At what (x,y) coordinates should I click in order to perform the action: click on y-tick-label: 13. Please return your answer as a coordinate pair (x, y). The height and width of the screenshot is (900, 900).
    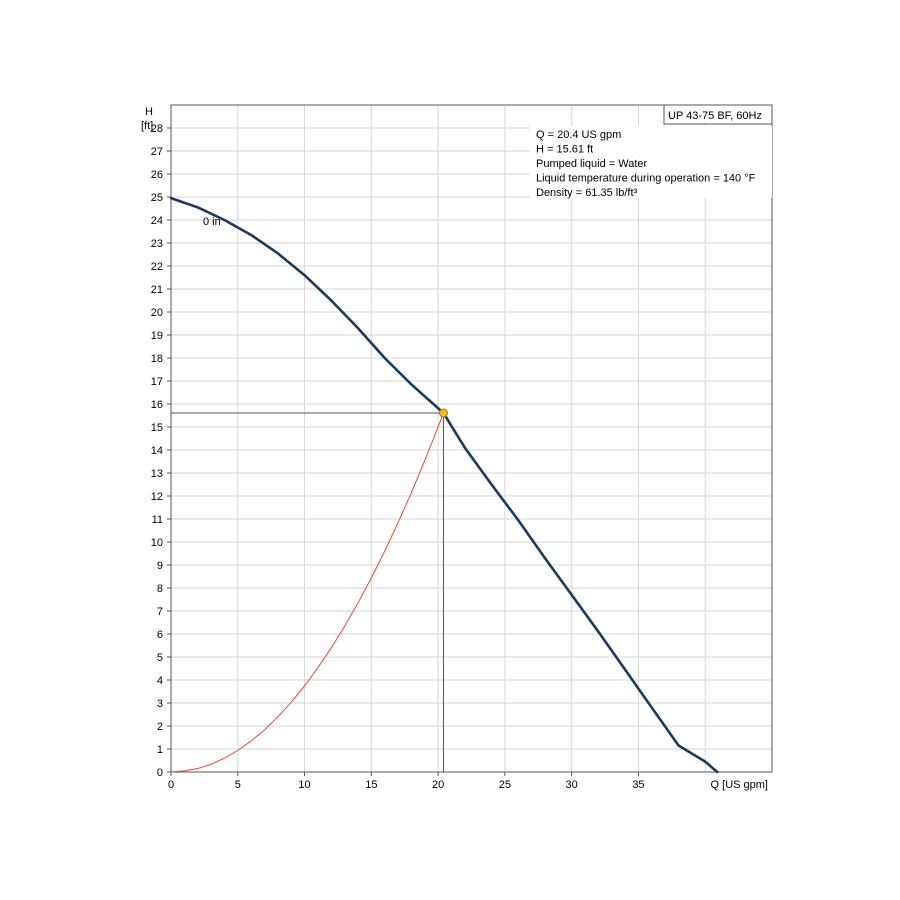
    Looking at the image, I should click on (157, 474).